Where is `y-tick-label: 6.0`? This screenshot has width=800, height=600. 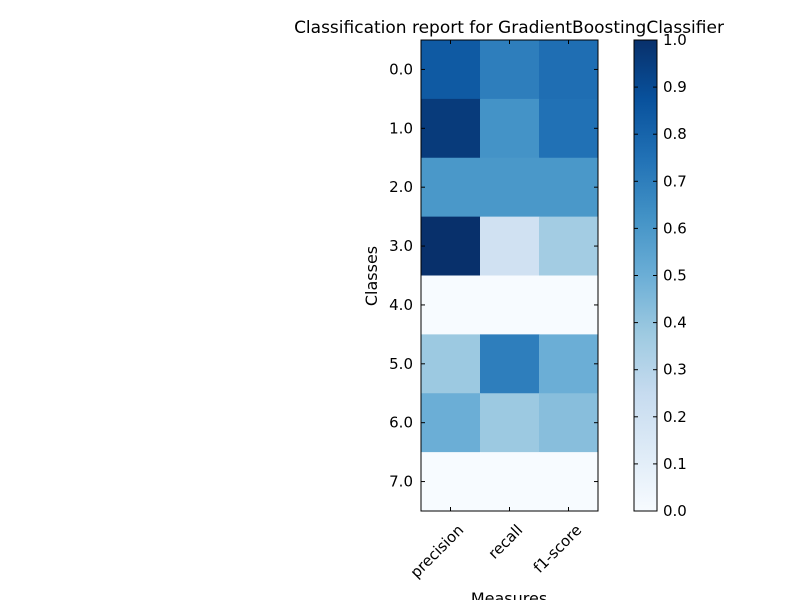
y-tick-label: 6.0 is located at coordinates (401, 423).